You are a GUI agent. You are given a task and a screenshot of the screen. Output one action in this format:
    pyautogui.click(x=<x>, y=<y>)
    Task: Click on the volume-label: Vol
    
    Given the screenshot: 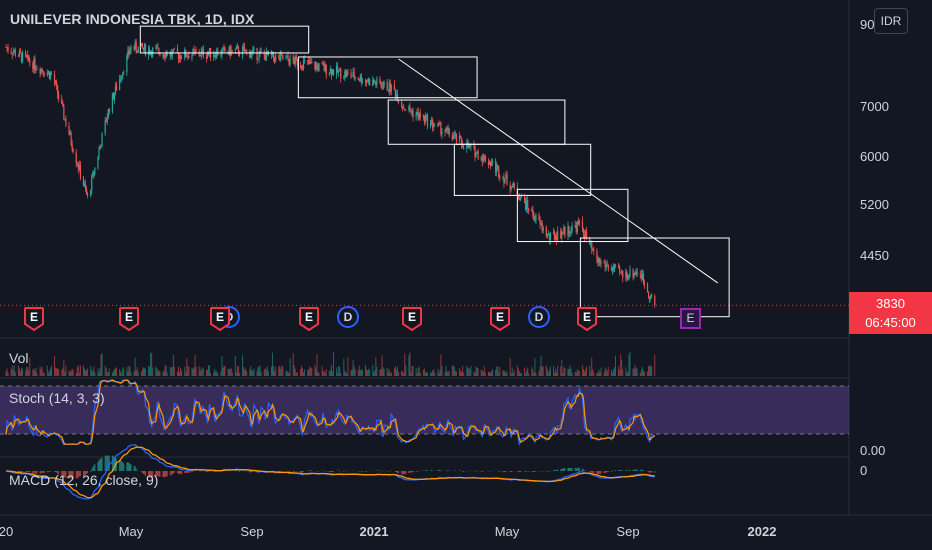 What is the action you would take?
    pyautogui.click(x=19, y=358)
    